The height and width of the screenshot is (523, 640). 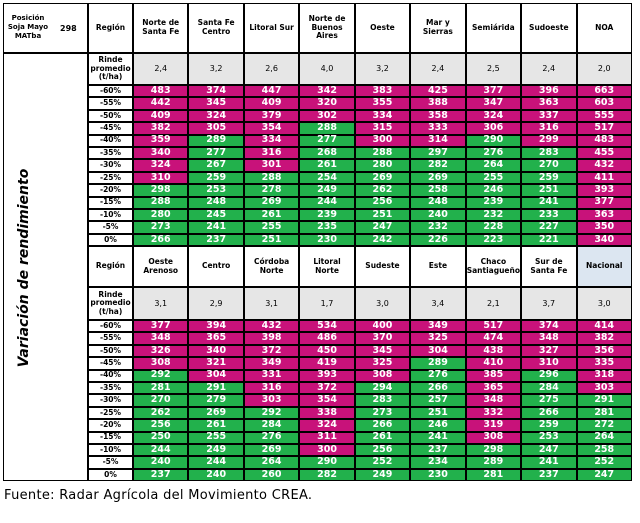 I want to click on rinde-value: 2,1, so click(x=493, y=303).